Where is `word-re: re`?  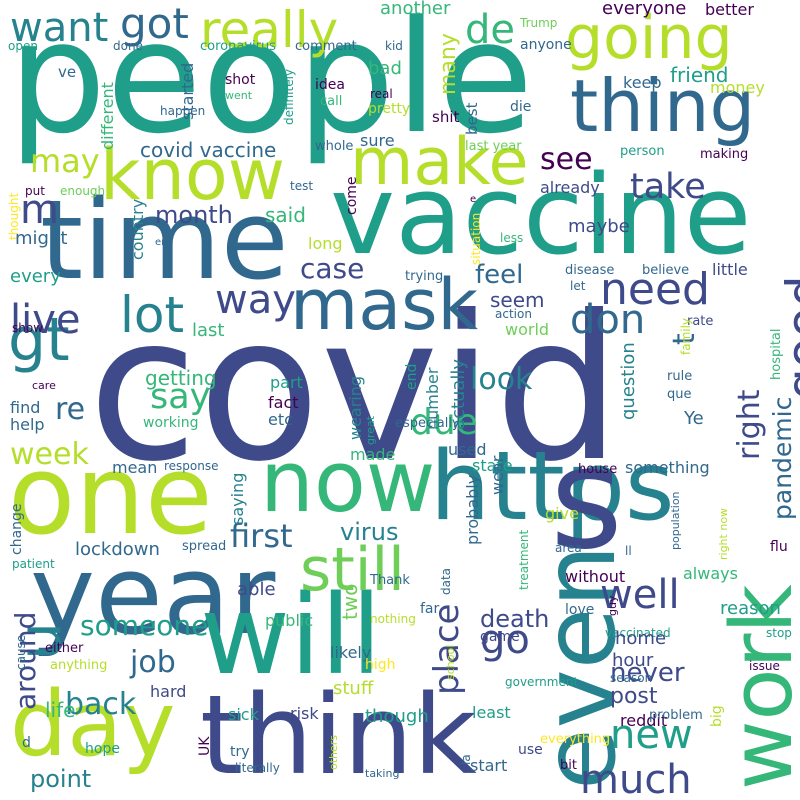 word-re: re is located at coordinates (70, 409).